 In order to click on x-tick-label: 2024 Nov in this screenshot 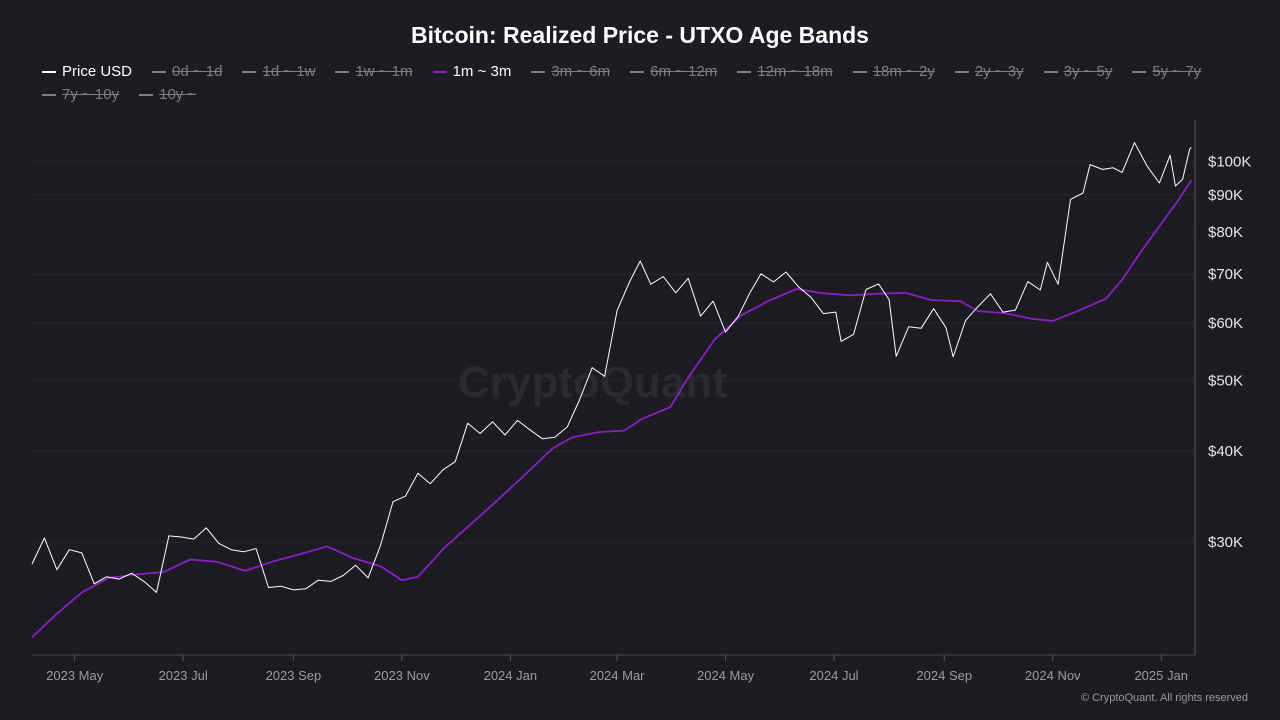, I will do `click(1053, 675)`.